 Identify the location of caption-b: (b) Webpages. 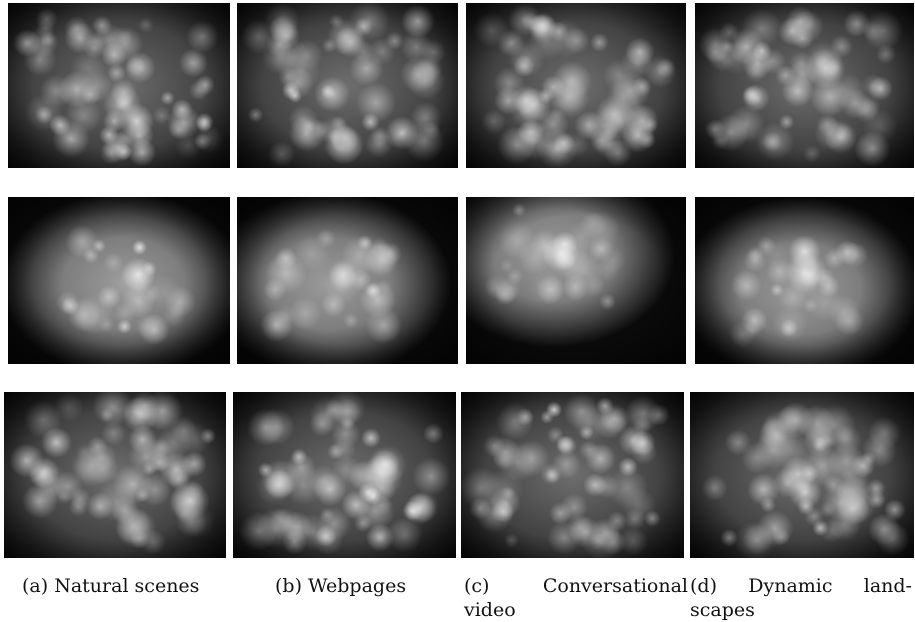
(340, 586).